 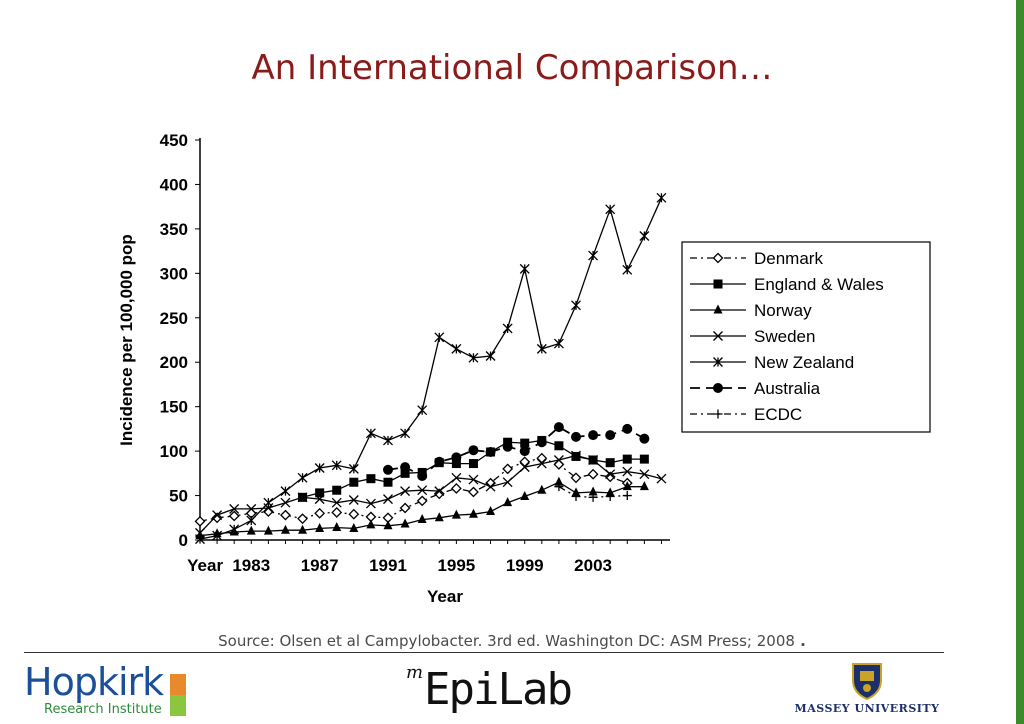 What do you see at coordinates (718, 309) in the screenshot?
I see `legend-marker-norway` at bounding box center [718, 309].